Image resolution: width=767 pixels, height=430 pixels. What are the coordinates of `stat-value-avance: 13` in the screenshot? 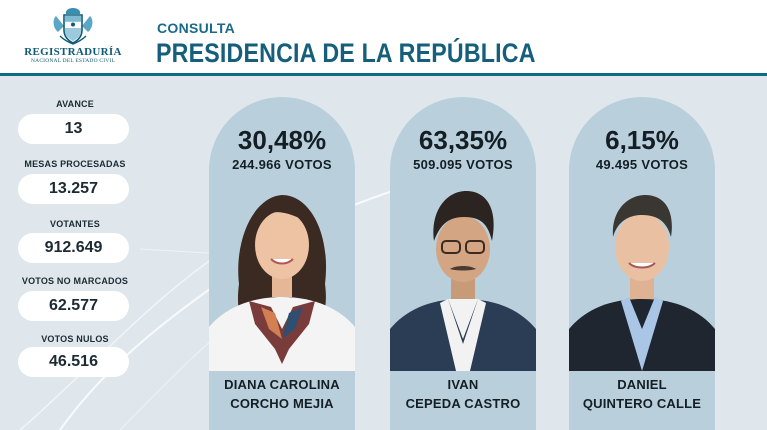 It's located at (73, 129).